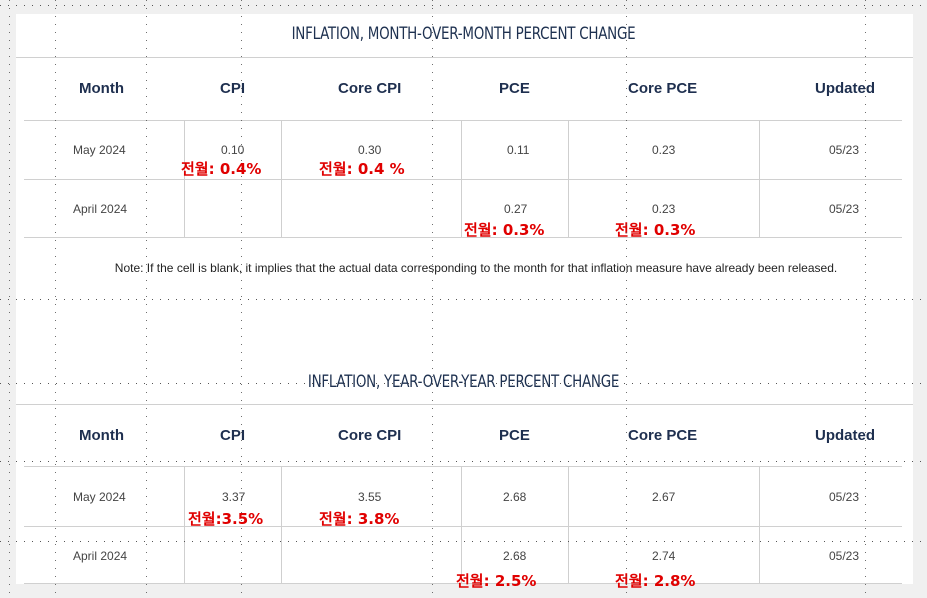  Describe the element at coordinates (664, 556) in the screenshot. I see `yoy-cell-core-pce: 2.74` at that location.